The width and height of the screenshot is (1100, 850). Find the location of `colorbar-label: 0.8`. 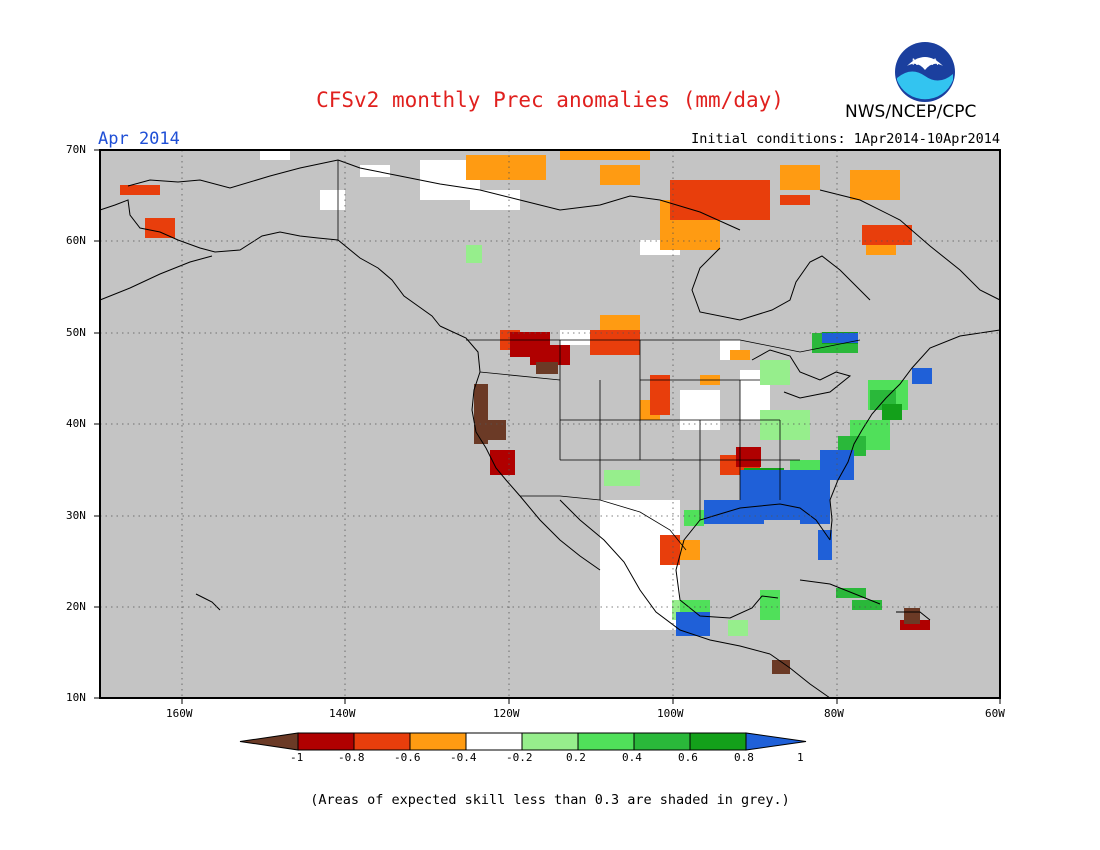

colorbar-label: 0.8 is located at coordinates (744, 757).